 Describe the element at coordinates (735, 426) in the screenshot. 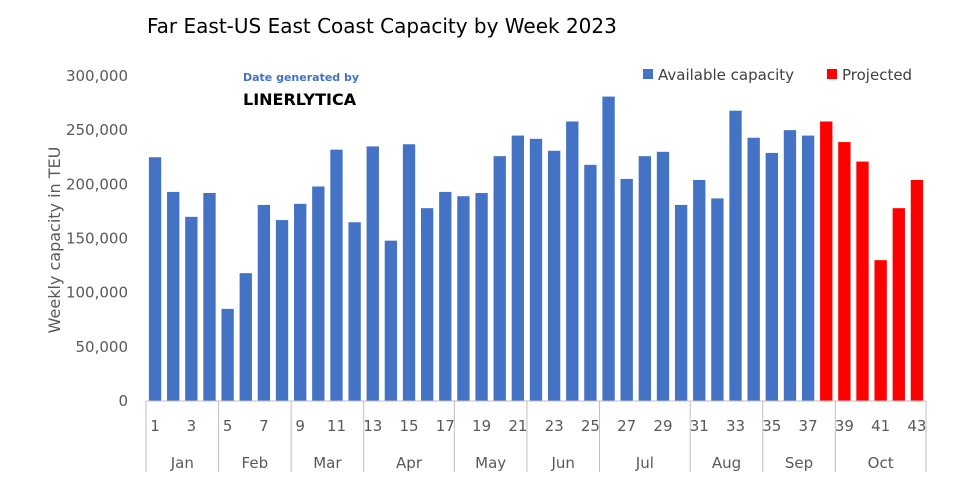

I see `x-tick-label: 33` at that location.